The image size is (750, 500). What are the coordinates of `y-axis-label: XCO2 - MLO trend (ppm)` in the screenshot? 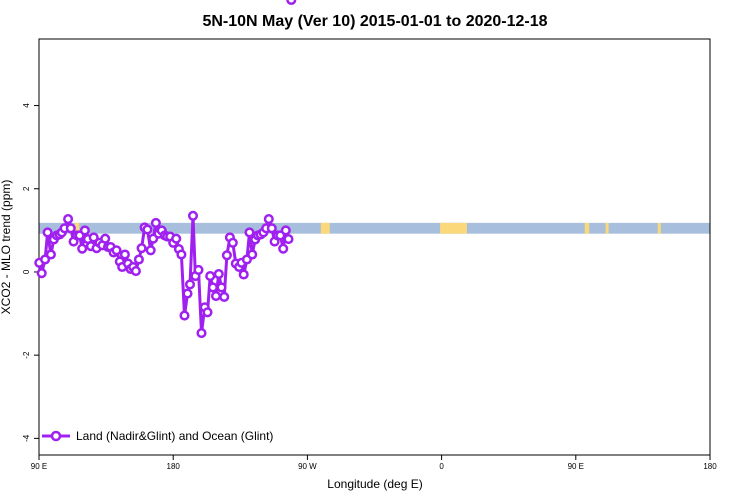 It's located at (6, 247).